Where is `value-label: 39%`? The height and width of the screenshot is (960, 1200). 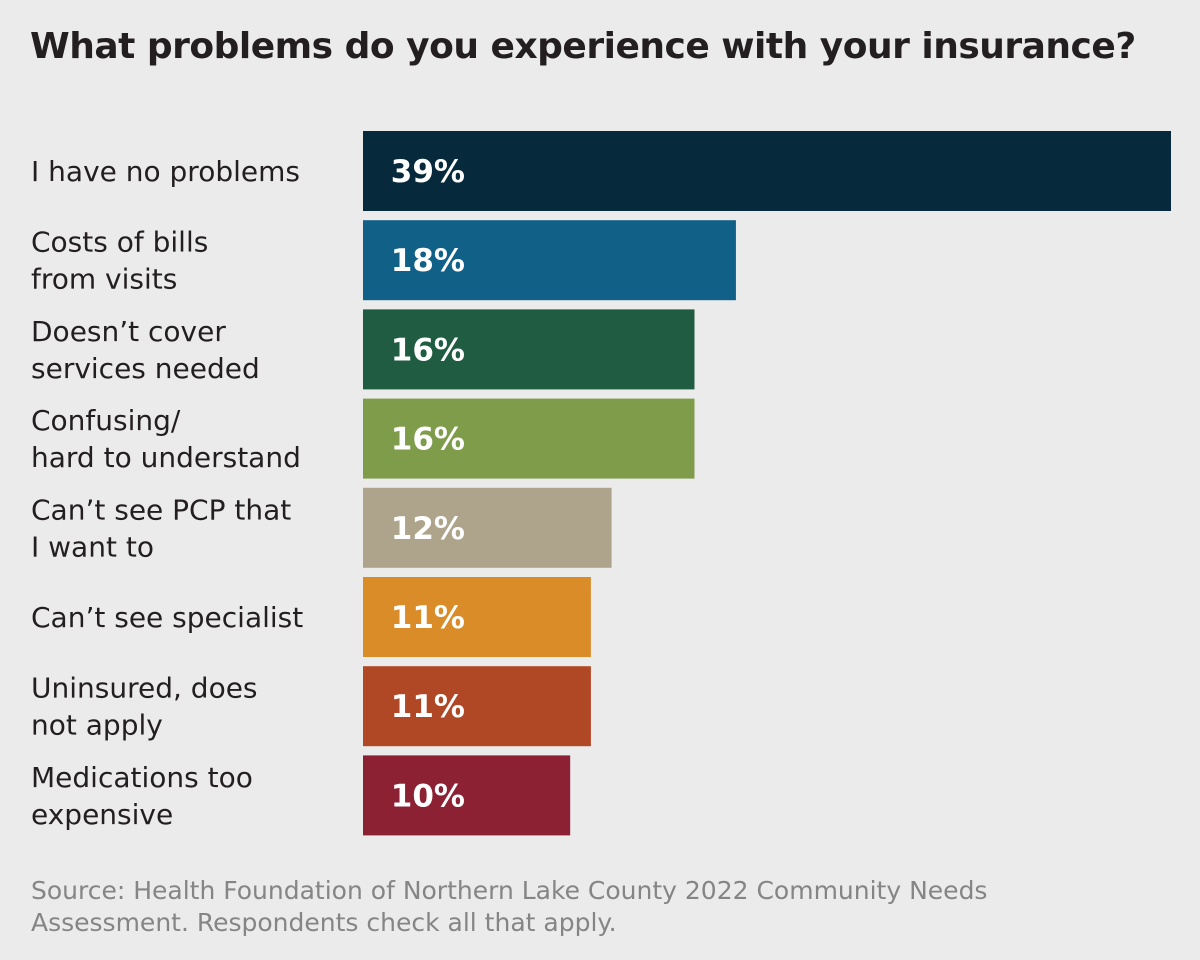
value-label: 39% is located at coordinates (428, 172).